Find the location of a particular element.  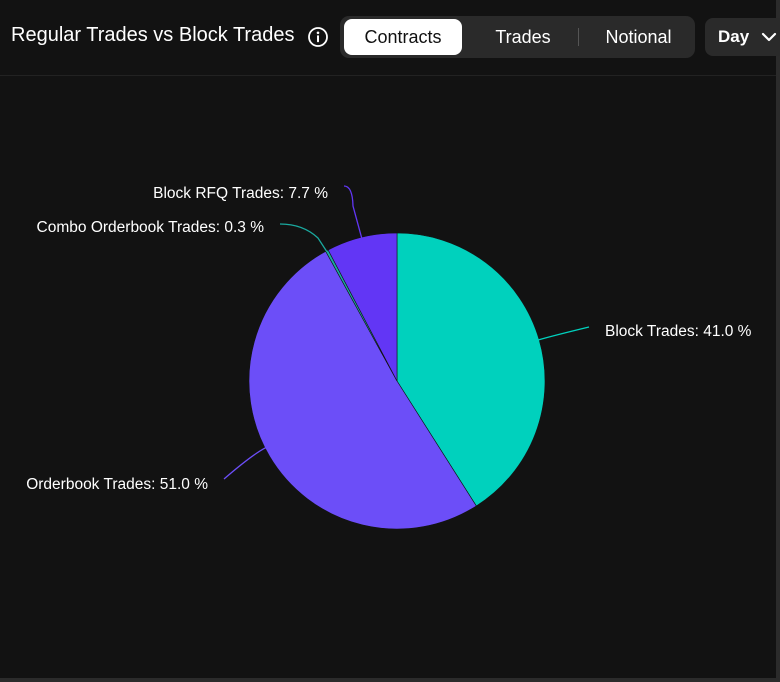

leader-line-orderbook-trades is located at coordinates (245, 463).